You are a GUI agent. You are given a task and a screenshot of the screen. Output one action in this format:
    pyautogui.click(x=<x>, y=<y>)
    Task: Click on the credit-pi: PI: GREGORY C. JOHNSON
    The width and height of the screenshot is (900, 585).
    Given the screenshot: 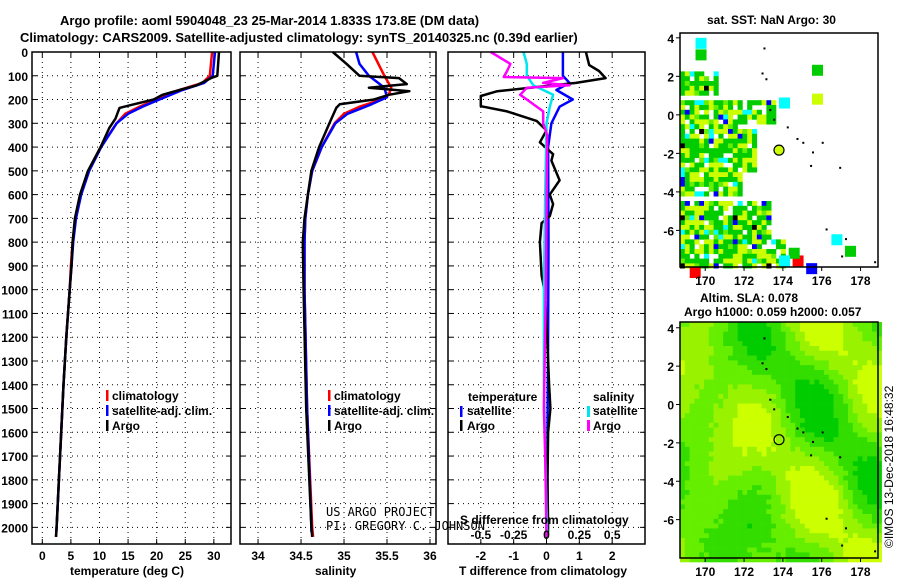 What is the action you would take?
    pyautogui.click(x=405, y=526)
    